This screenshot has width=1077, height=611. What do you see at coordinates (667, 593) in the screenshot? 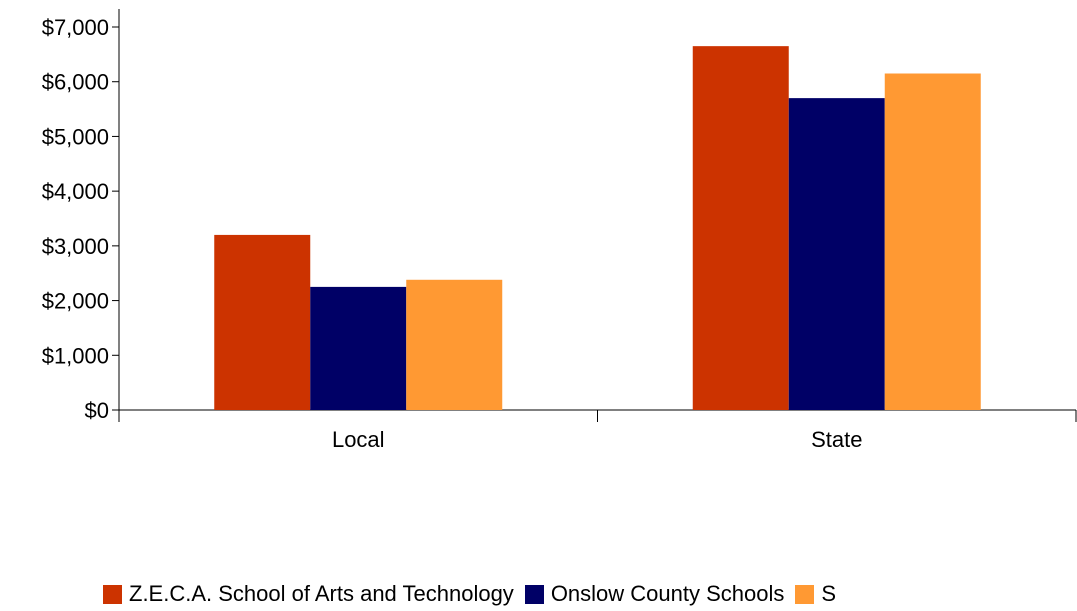
I see `legend-label-onslow: Onslow County Schools` at bounding box center [667, 593].